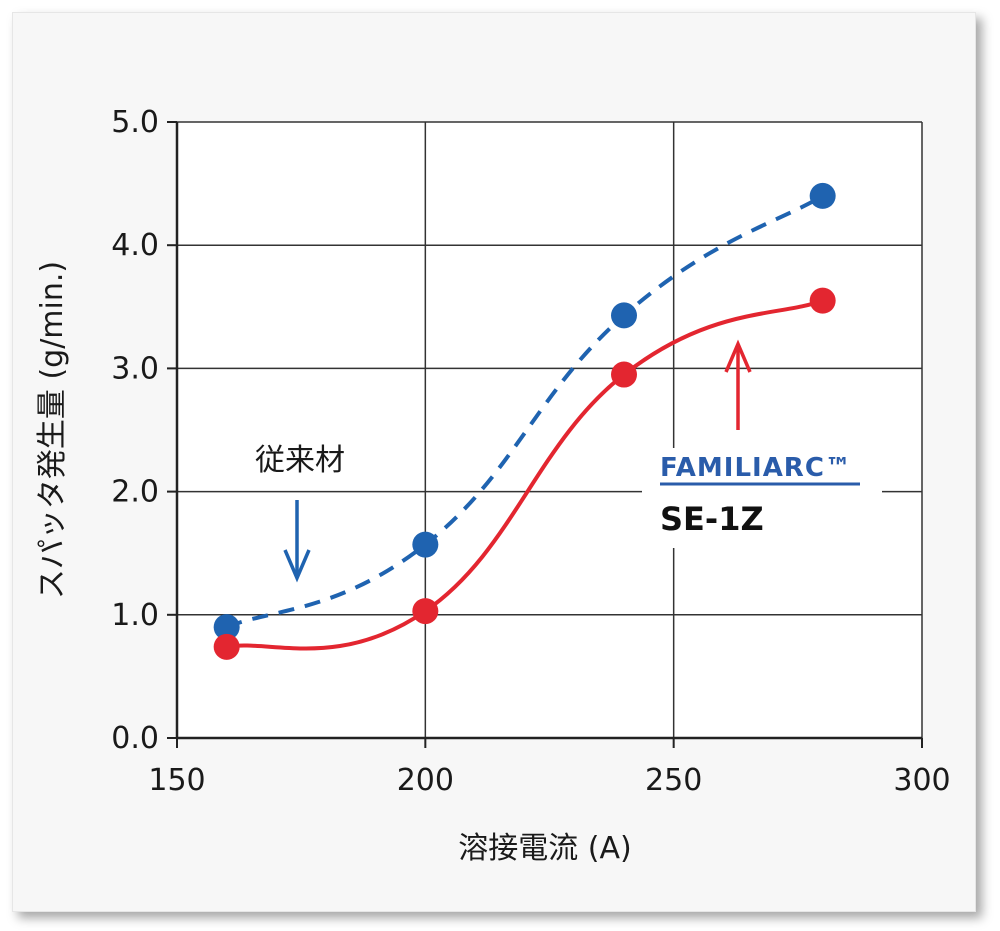 This screenshot has height=931, width=1000. Describe the element at coordinates (425, 780) in the screenshot. I see `x-tick-label: 200` at that location.